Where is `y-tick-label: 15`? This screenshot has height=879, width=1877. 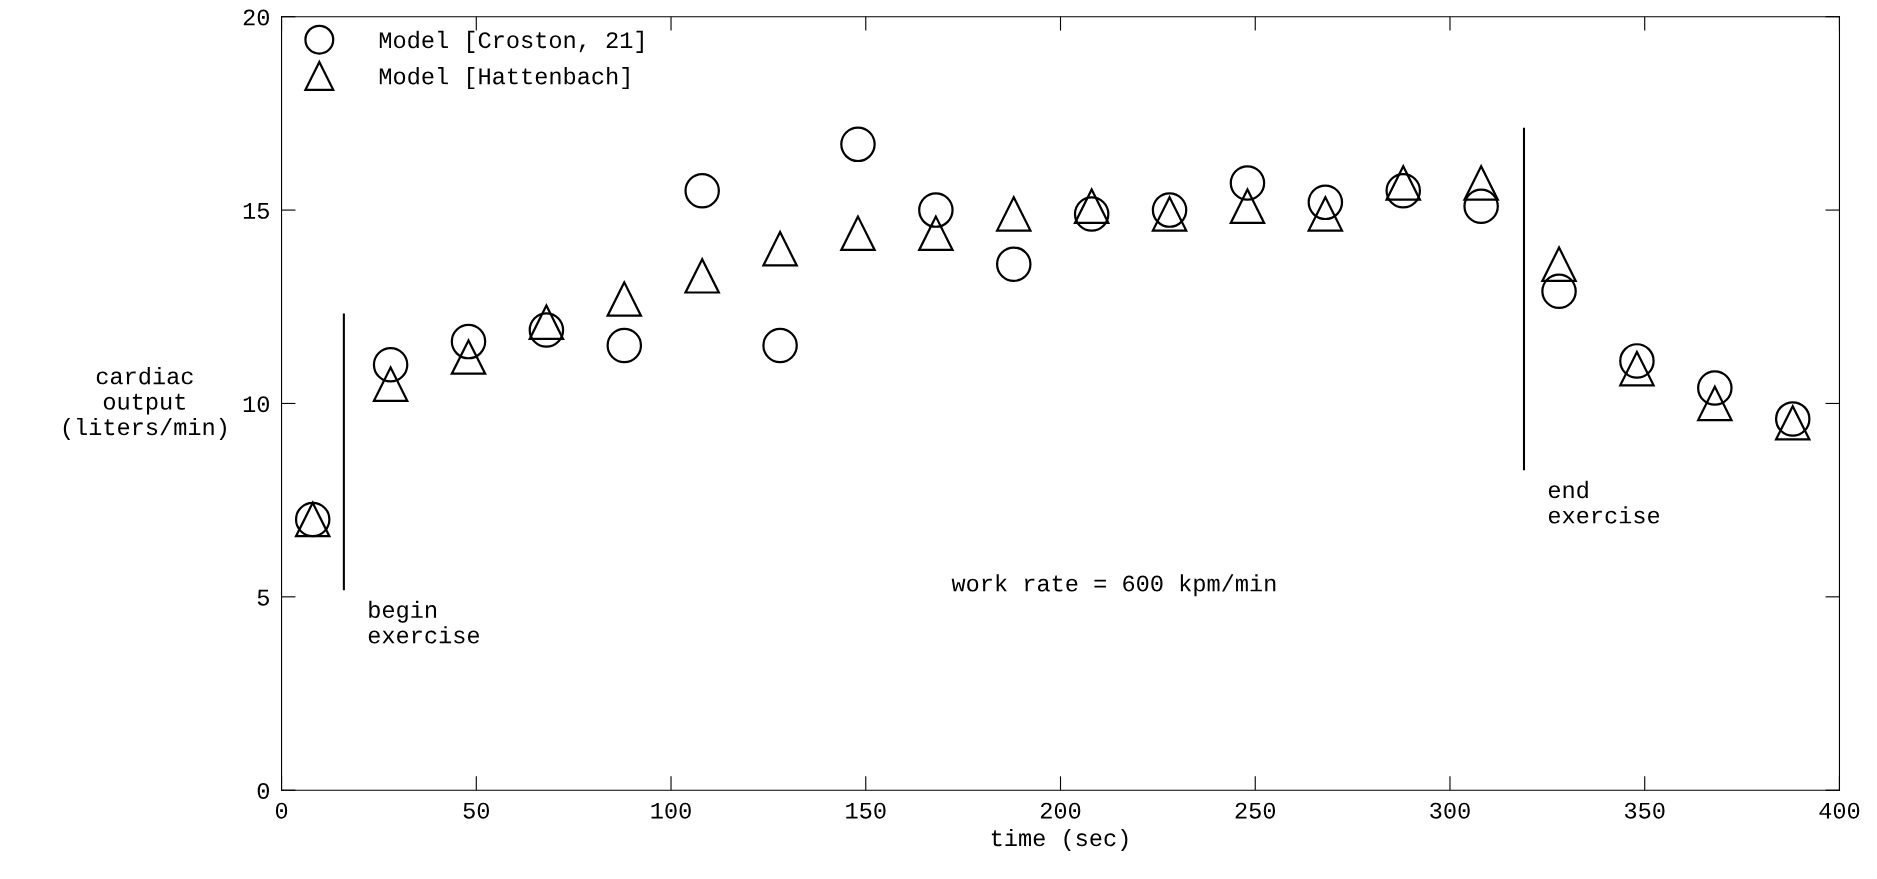
y-tick-label: 15 is located at coordinates (256, 211).